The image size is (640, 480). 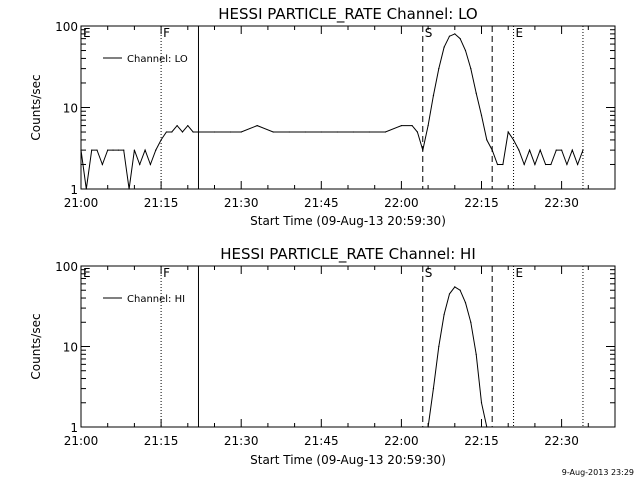 I want to click on chart-title: HESSI PARTICLE_RATE Channel: HI, so click(x=348, y=254).